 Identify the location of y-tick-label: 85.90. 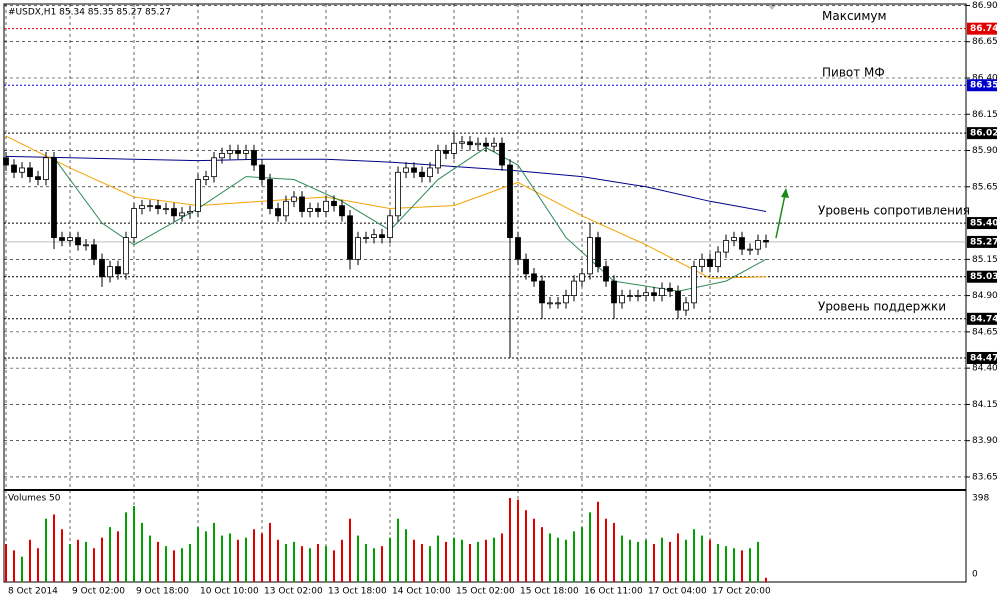
(985, 151).